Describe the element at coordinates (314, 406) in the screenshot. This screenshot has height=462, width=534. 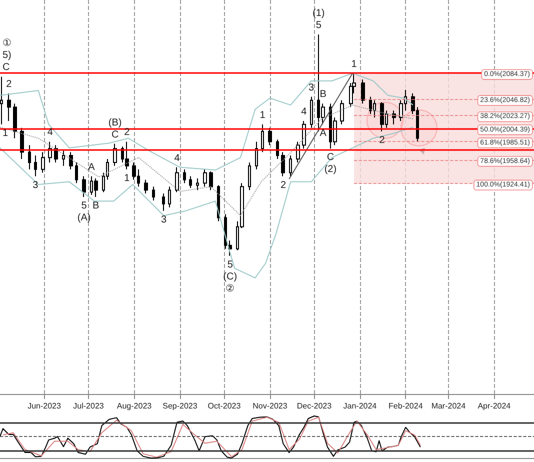
I see `x-tick-label: Dec-2023` at that location.